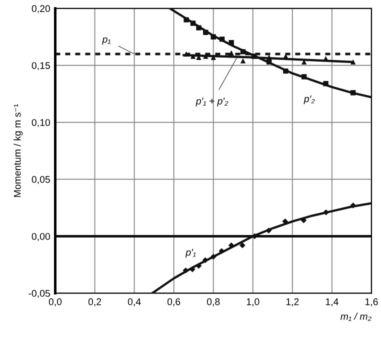  Describe the element at coordinates (309, 99) in the screenshot. I see `annotation: p′₂` at that location.